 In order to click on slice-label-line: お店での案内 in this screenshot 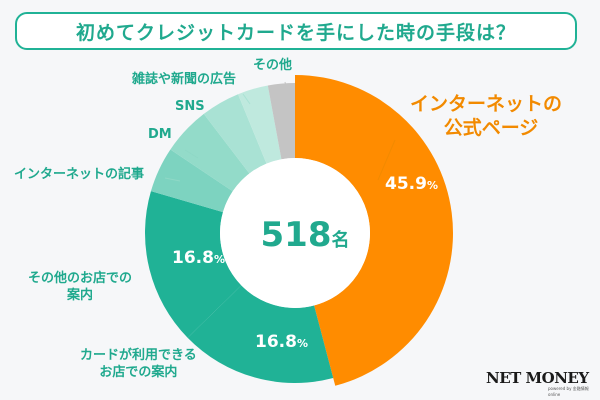, I will do `click(138, 372)`.